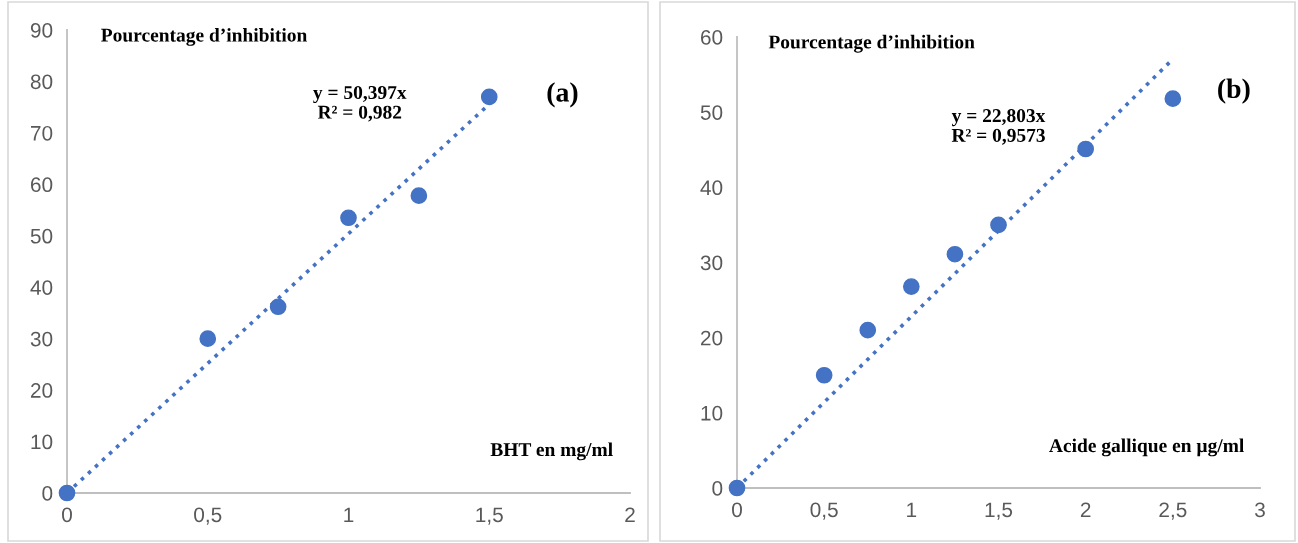  What do you see at coordinates (562, 95) in the screenshot?
I see `annotation: (a)` at bounding box center [562, 95].